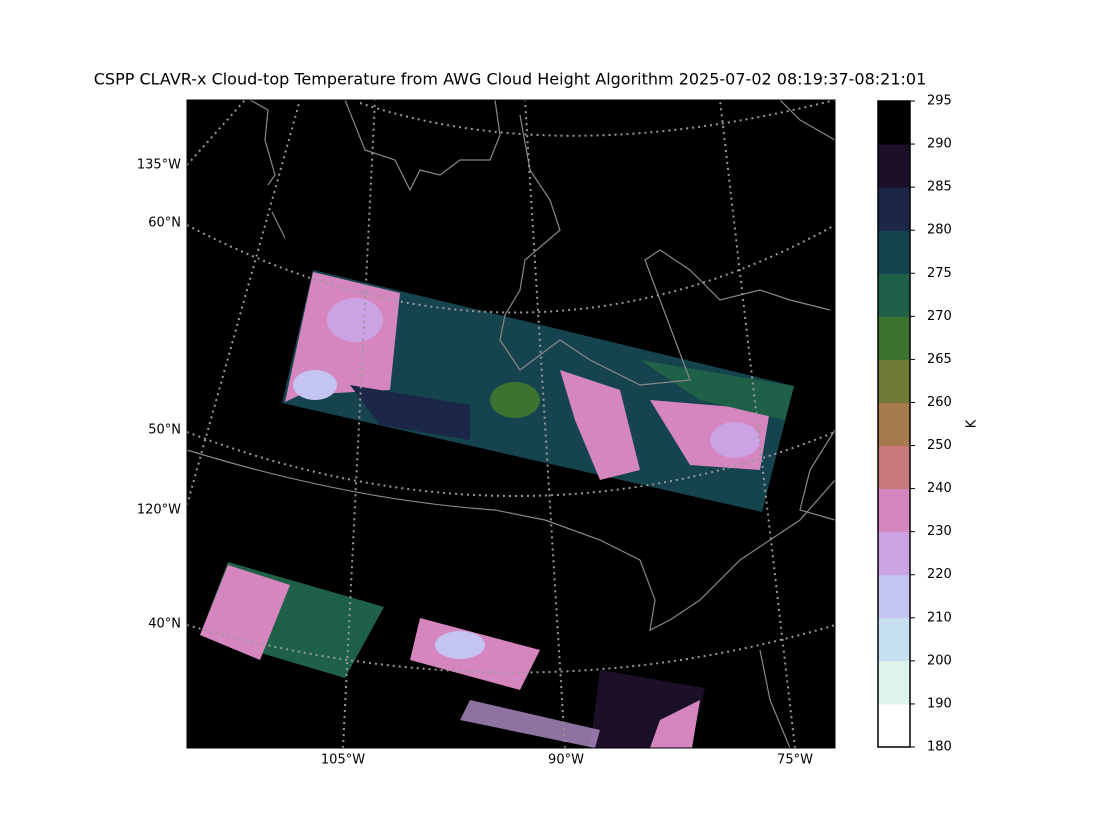 Image resolution: width=1120 pixels, height=840 pixels. I want to click on colorbar-tick-label: 210, so click(939, 617).